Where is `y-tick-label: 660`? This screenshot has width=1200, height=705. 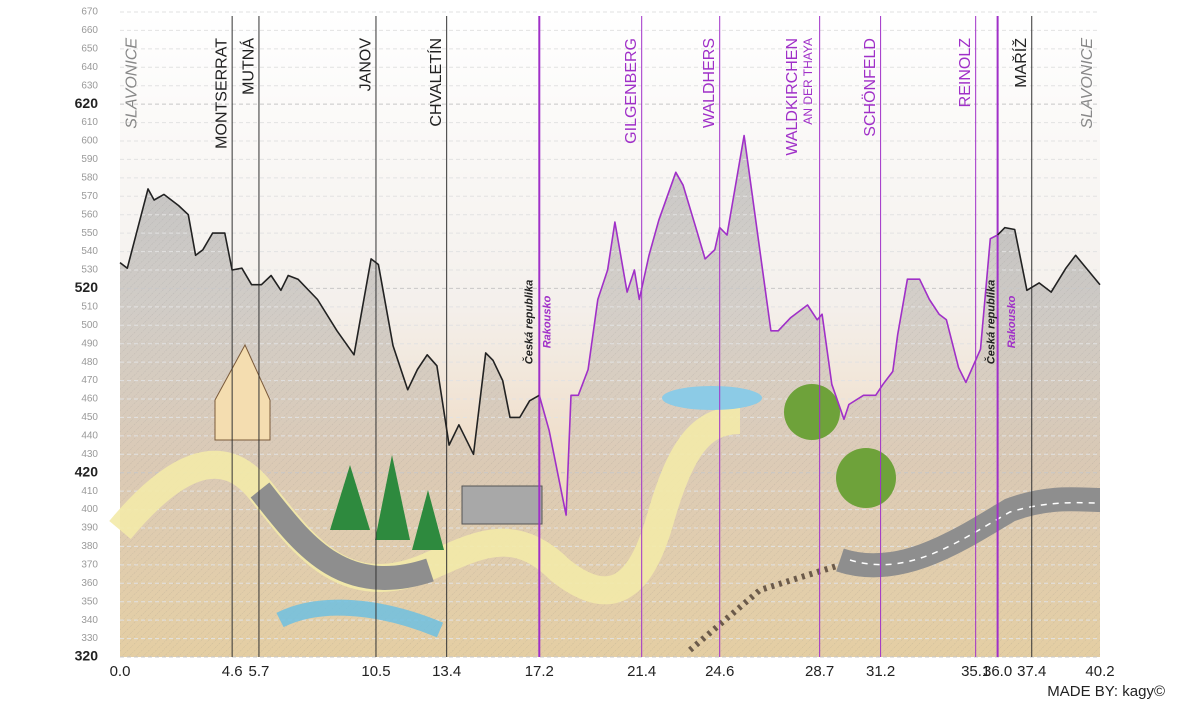
y-tick-label: 660 is located at coordinates (89, 30).